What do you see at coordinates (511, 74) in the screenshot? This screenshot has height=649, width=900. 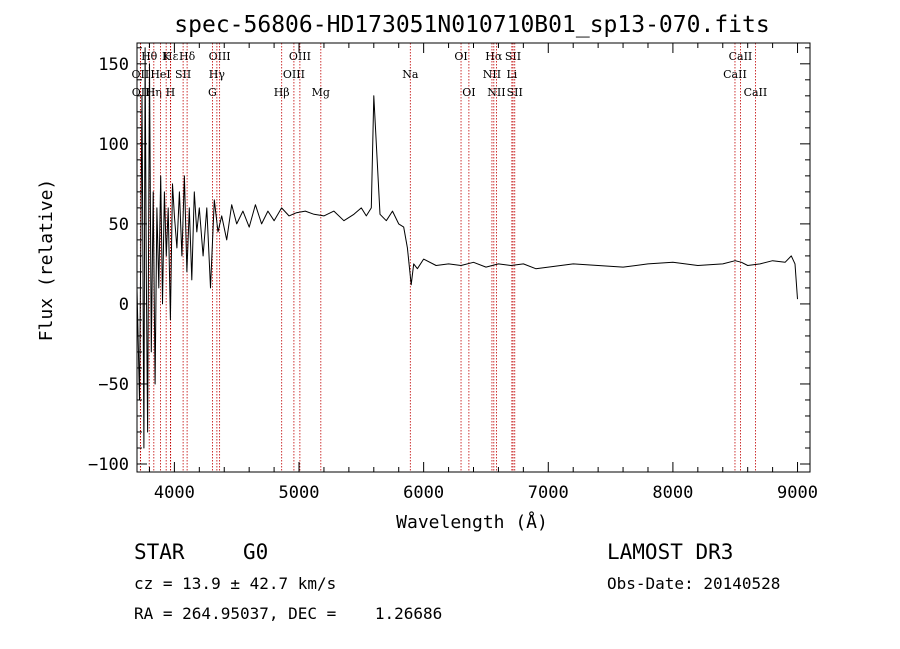 I see `line-marker-label: Li` at bounding box center [511, 74].